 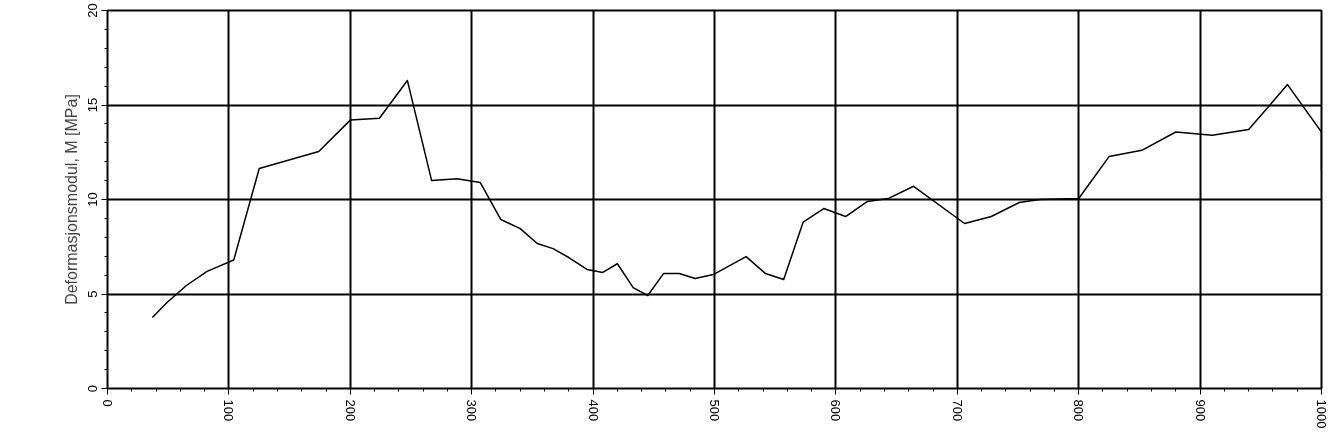 I want to click on y-axis-title: Deformasjonsmodul, M [MPa], so click(x=71, y=199).